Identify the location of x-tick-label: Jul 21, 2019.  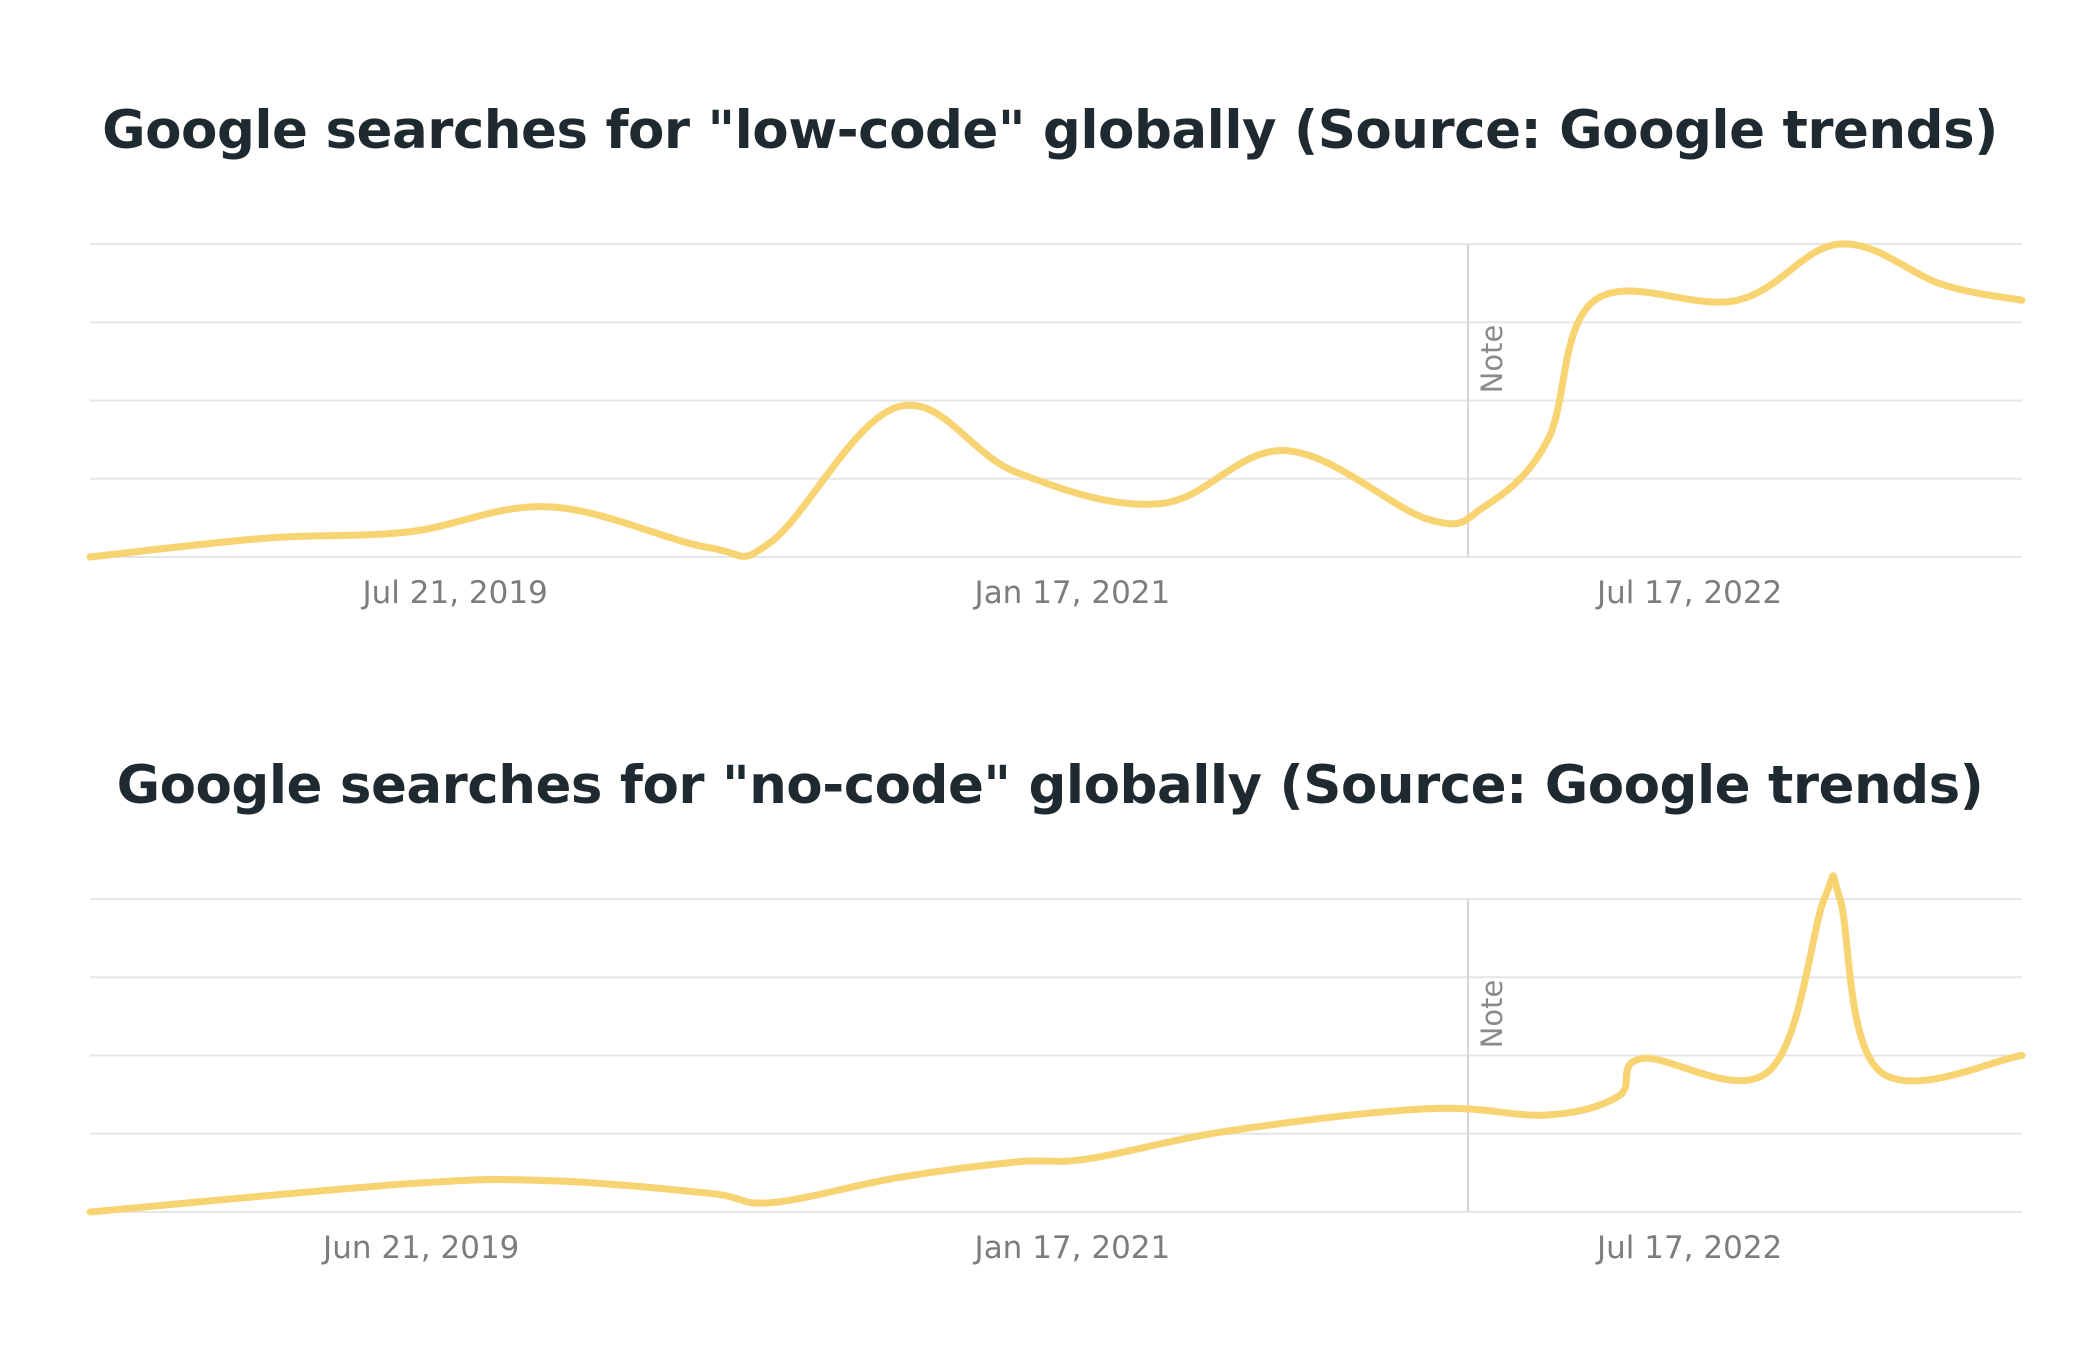
(453, 593).